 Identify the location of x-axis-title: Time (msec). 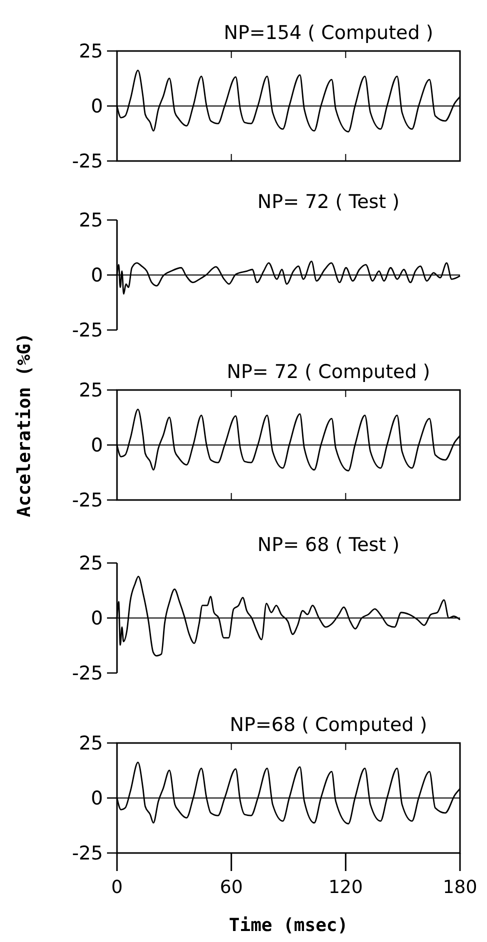
(288, 925).